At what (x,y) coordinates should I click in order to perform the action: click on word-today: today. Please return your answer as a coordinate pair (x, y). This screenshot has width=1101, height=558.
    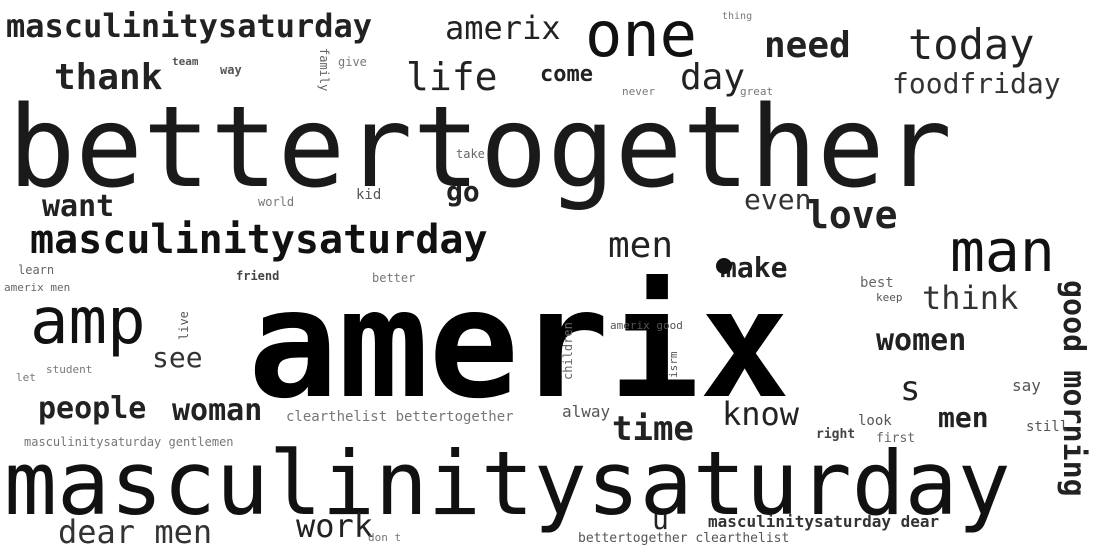
    Looking at the image, I should click on (971, 44).